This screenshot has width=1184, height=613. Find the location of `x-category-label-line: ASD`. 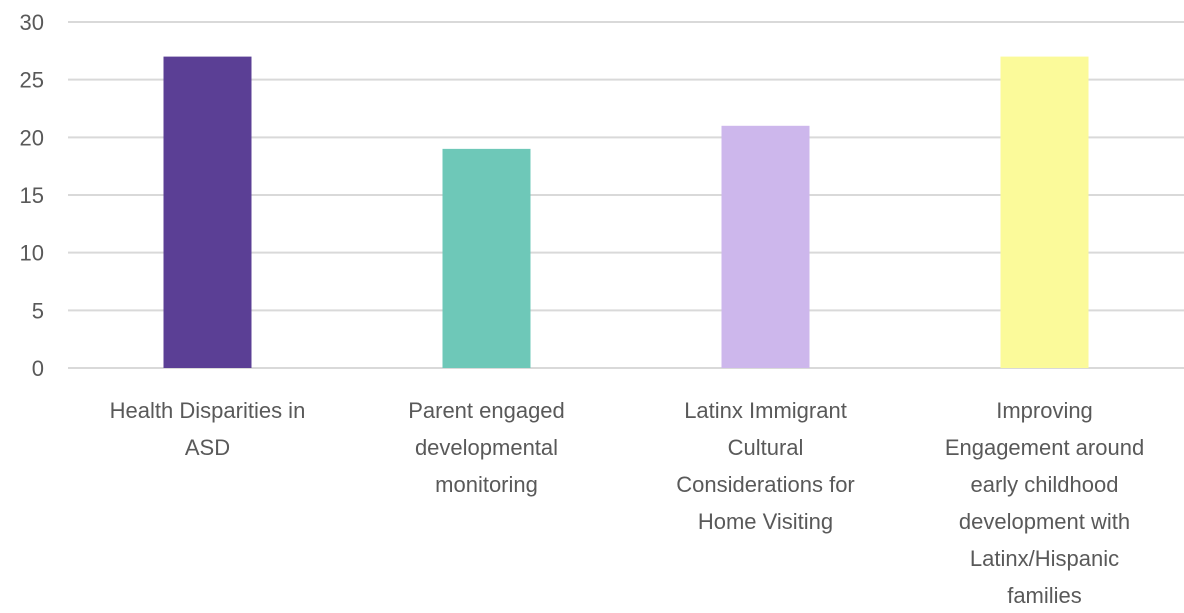

x-category-label-line: ASD is located at coordinates (207, 447).